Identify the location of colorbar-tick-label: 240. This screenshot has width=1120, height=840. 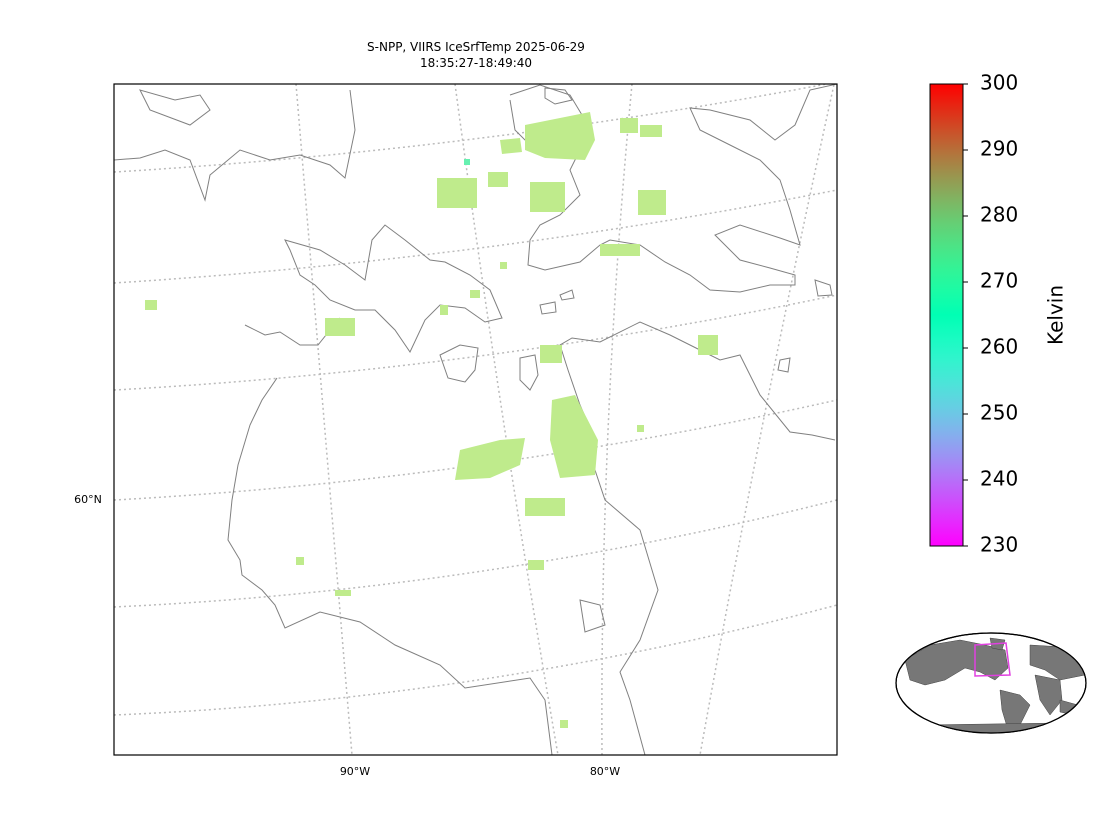
(999, 479).